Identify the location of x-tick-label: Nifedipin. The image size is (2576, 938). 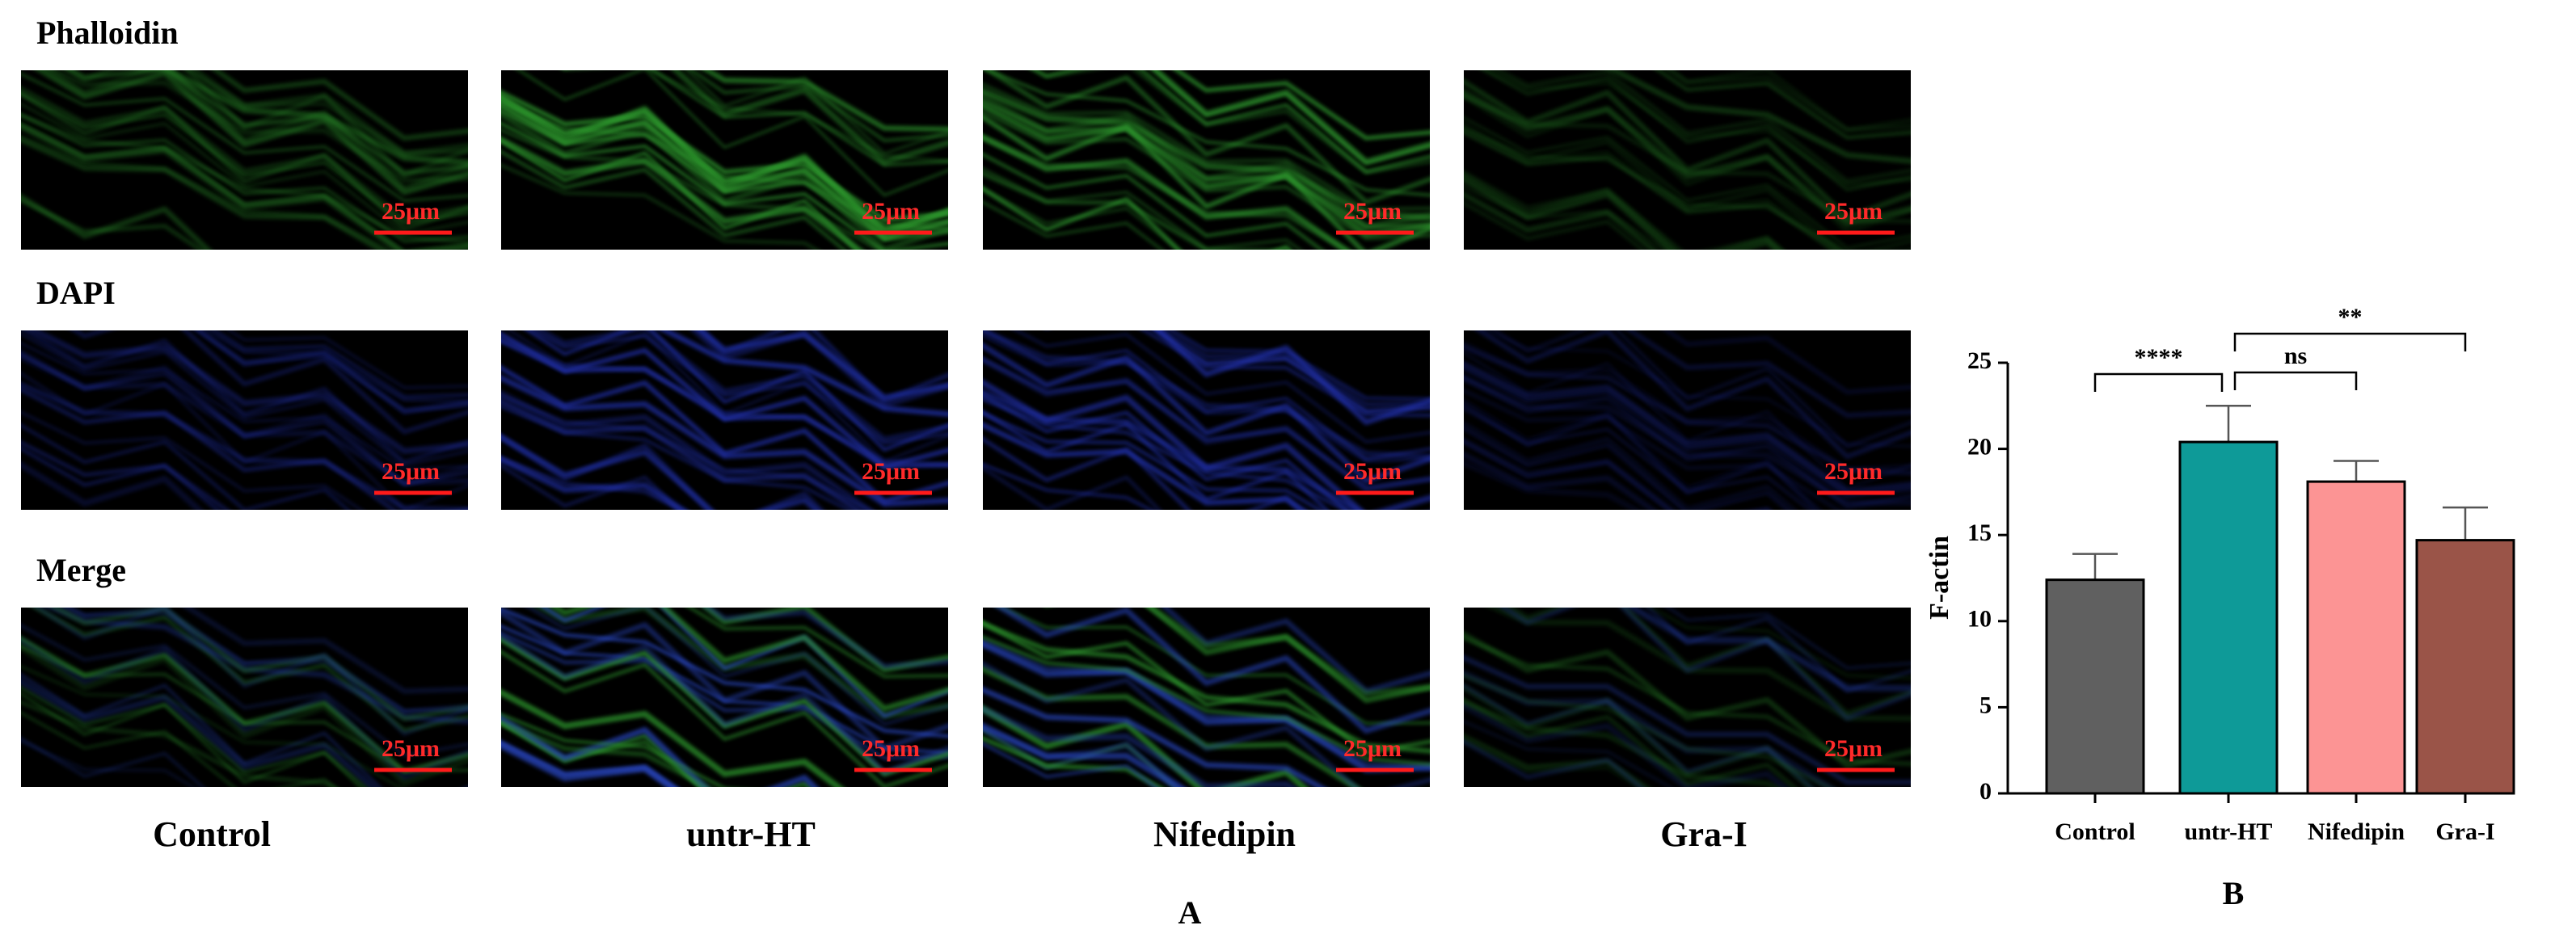
(2356, 831).